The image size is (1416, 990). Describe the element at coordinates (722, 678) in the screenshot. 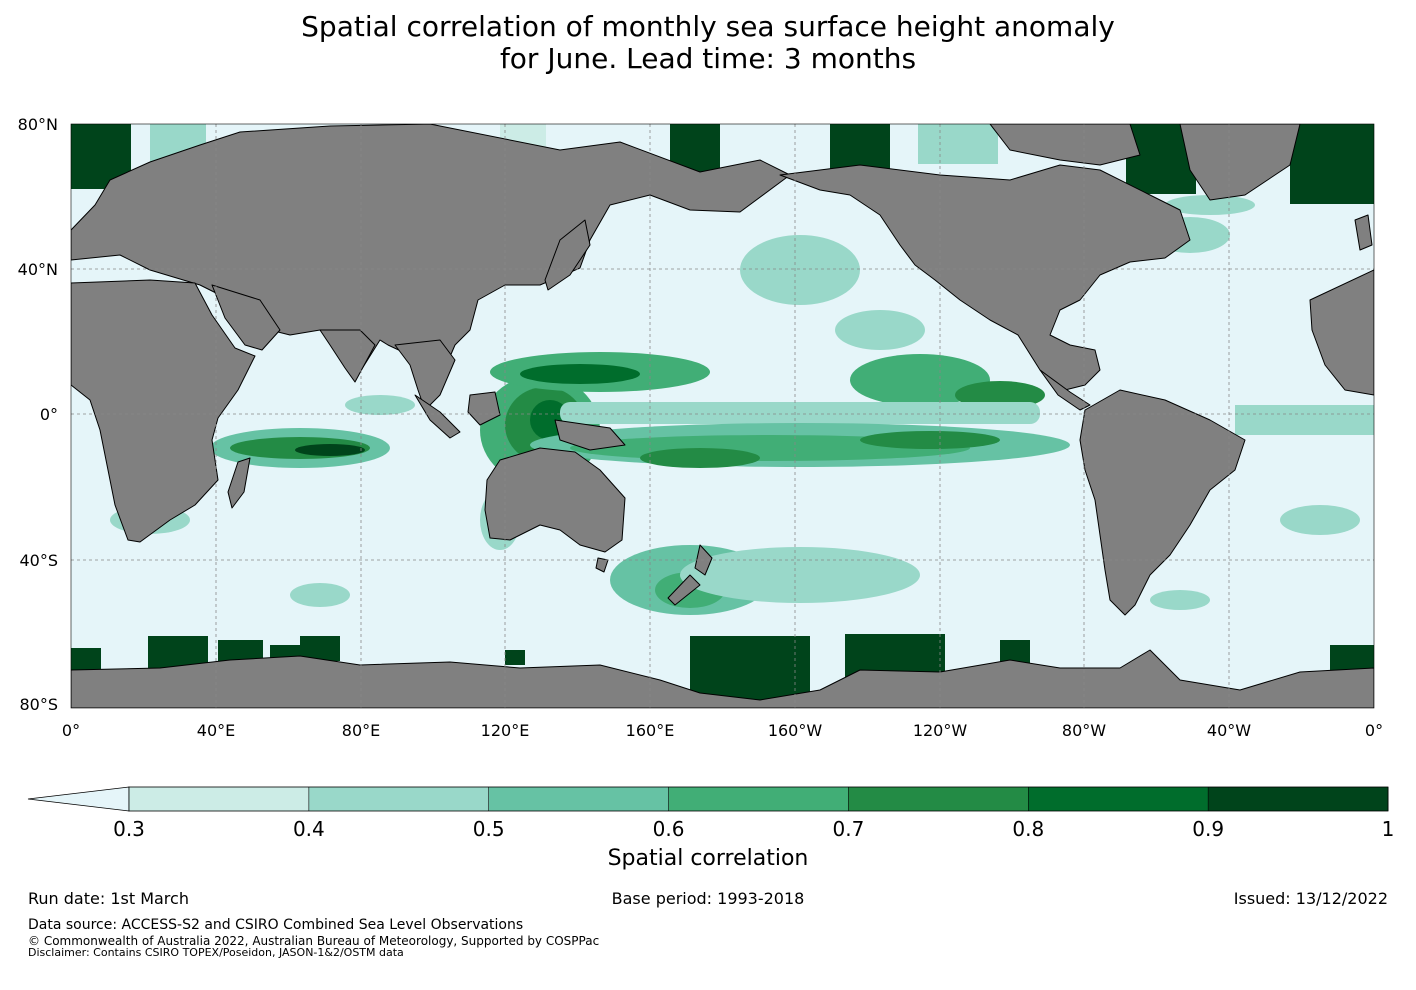

I see `antarctica` at that location.